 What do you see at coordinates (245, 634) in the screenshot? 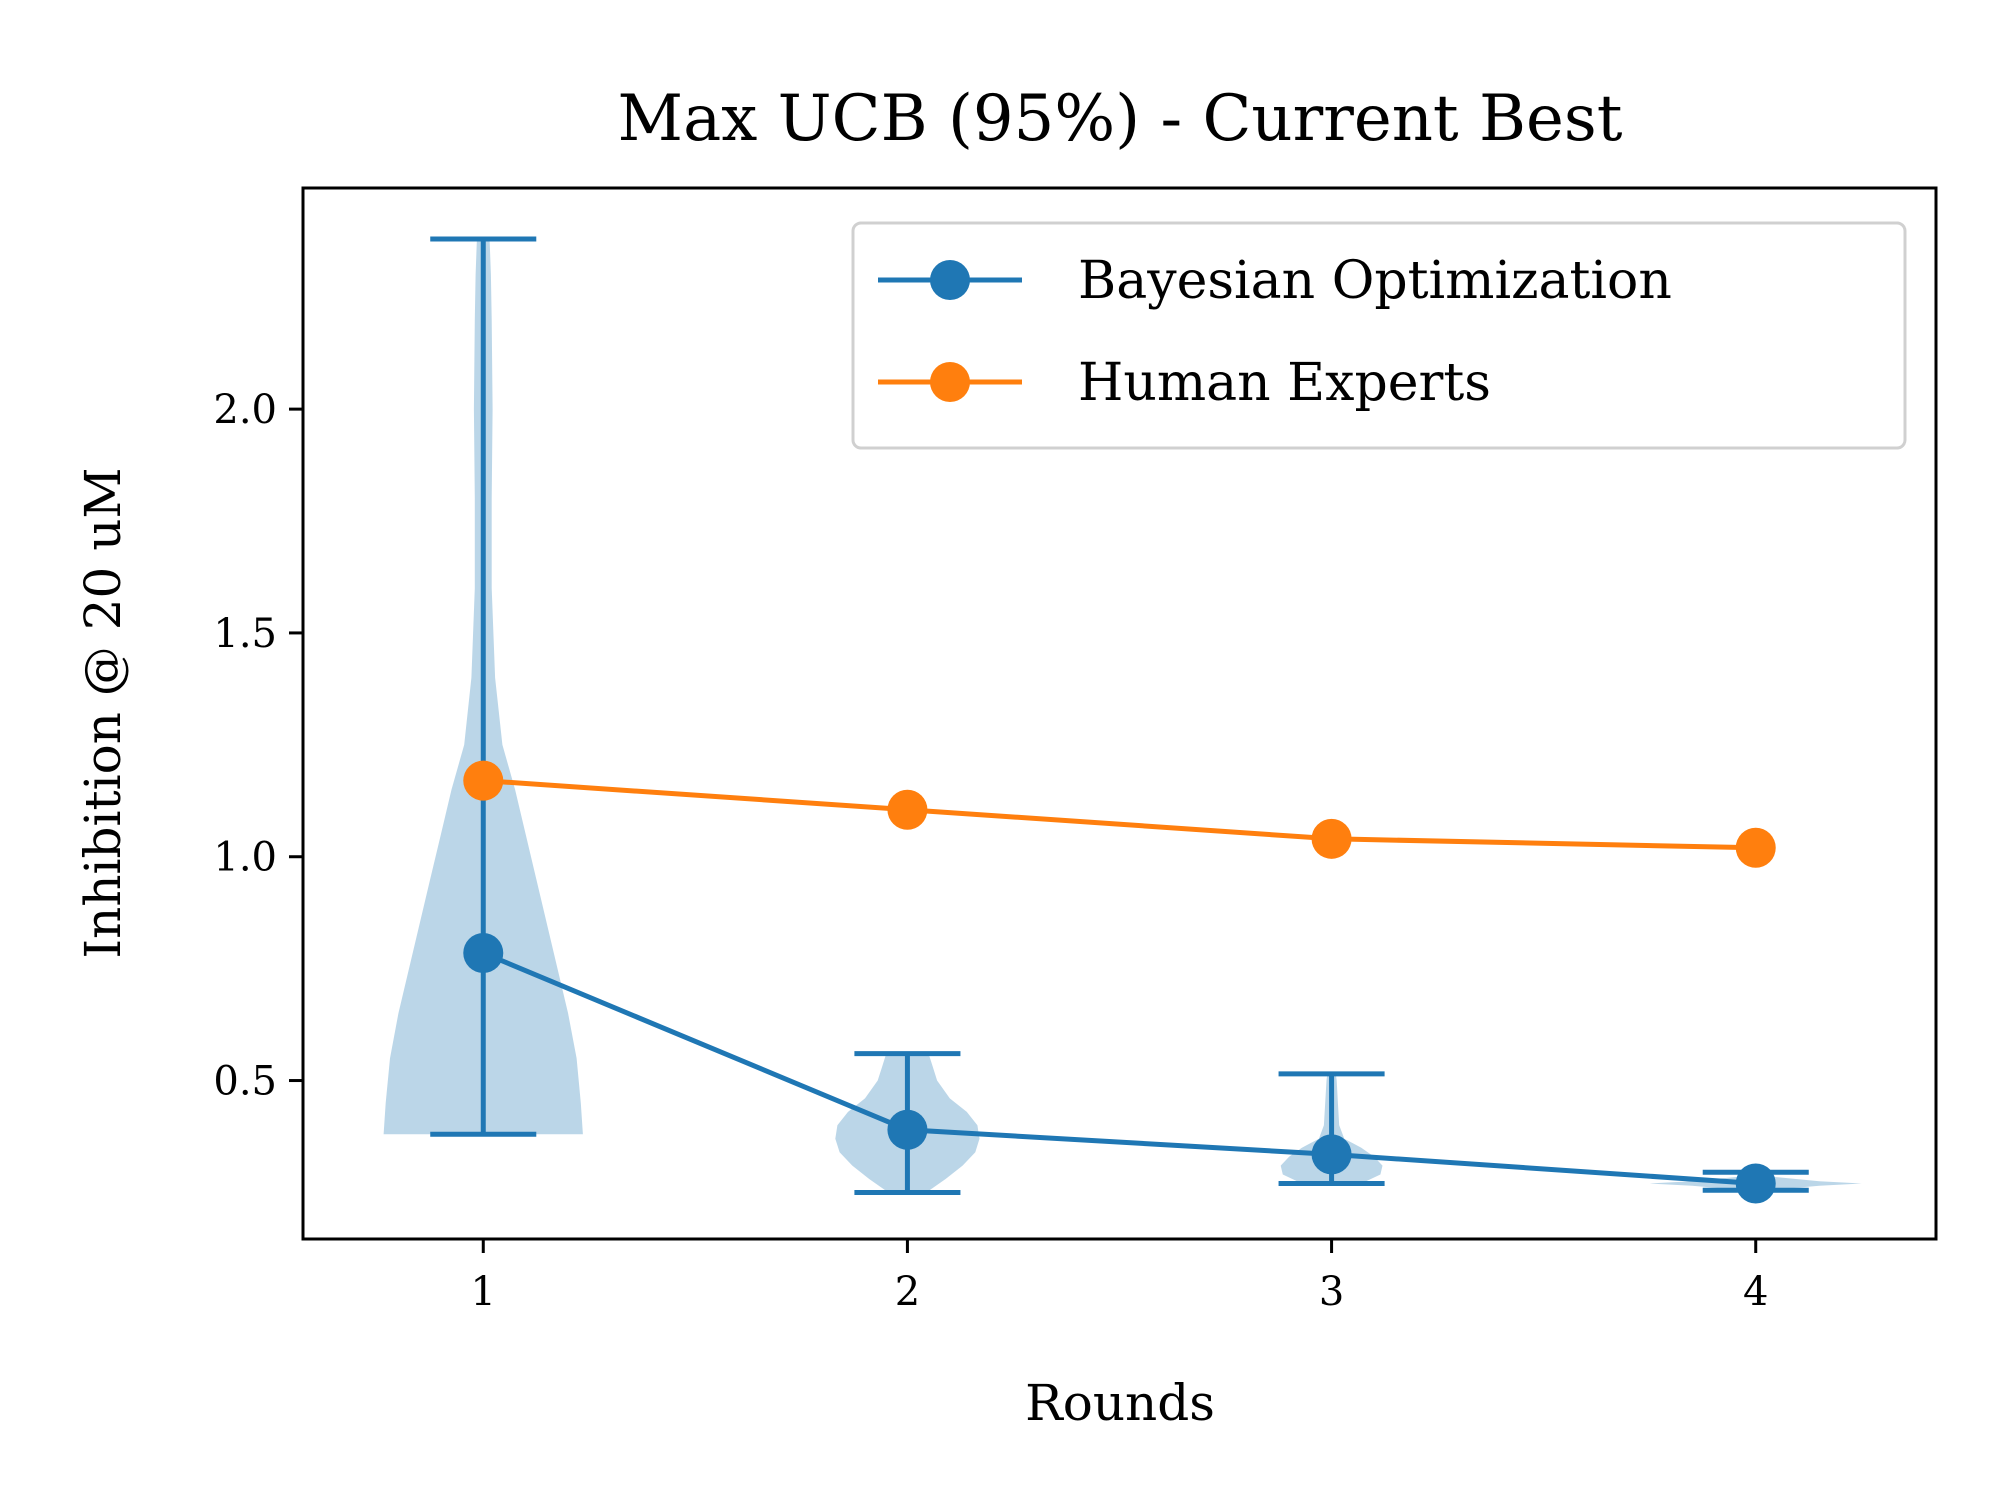
I see `y-tick-label-1.5: 1.5` at bounding box center [245, 634].